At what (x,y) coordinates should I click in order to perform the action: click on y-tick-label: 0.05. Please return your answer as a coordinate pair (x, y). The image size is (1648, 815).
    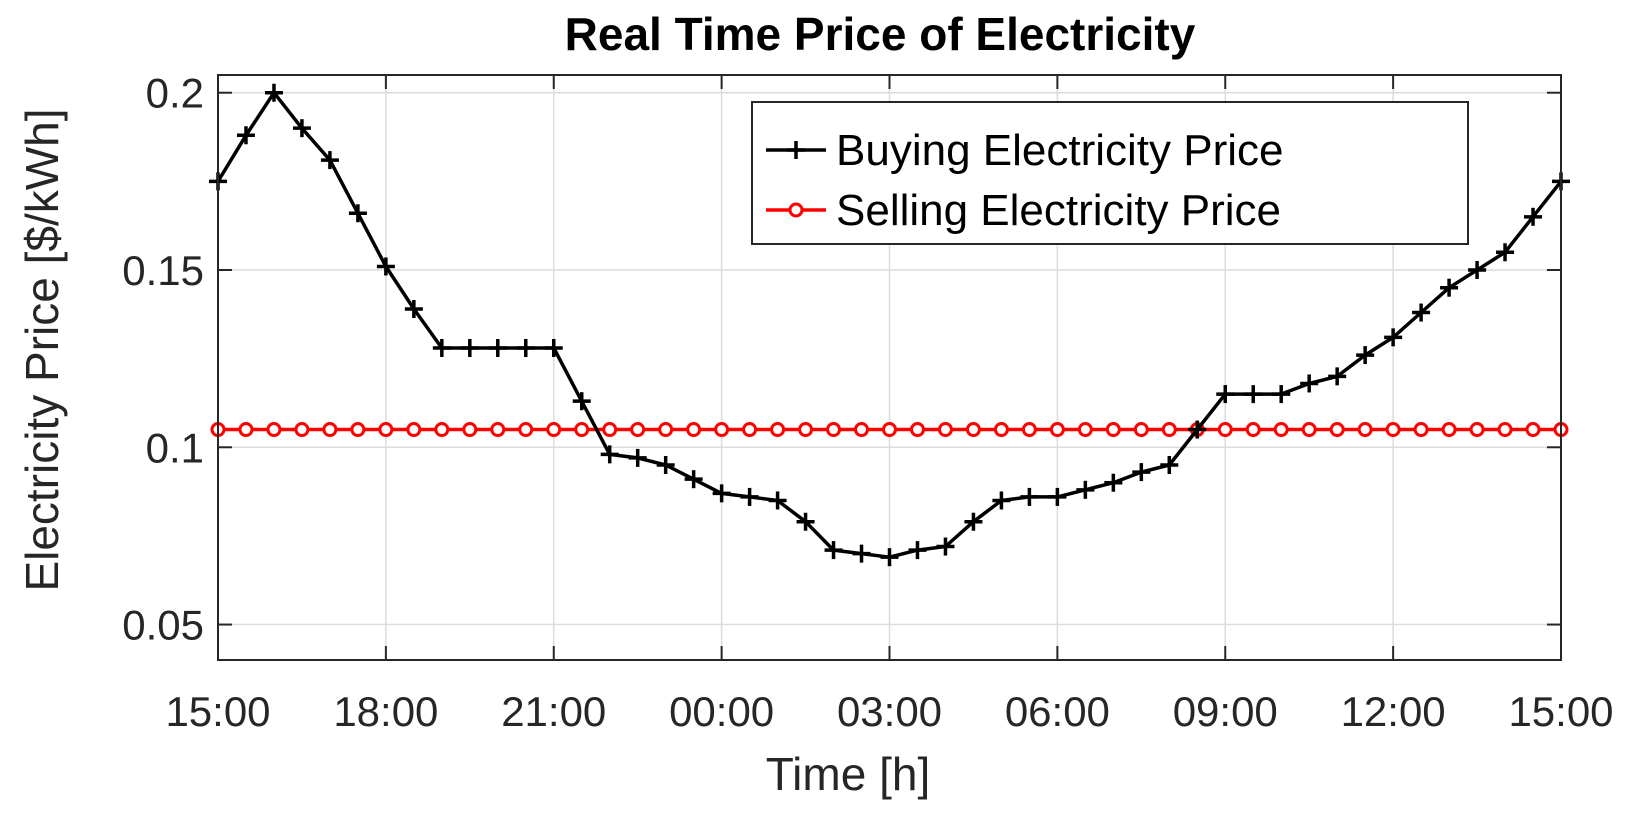
    Looking at the image, I should click on (163, 625).